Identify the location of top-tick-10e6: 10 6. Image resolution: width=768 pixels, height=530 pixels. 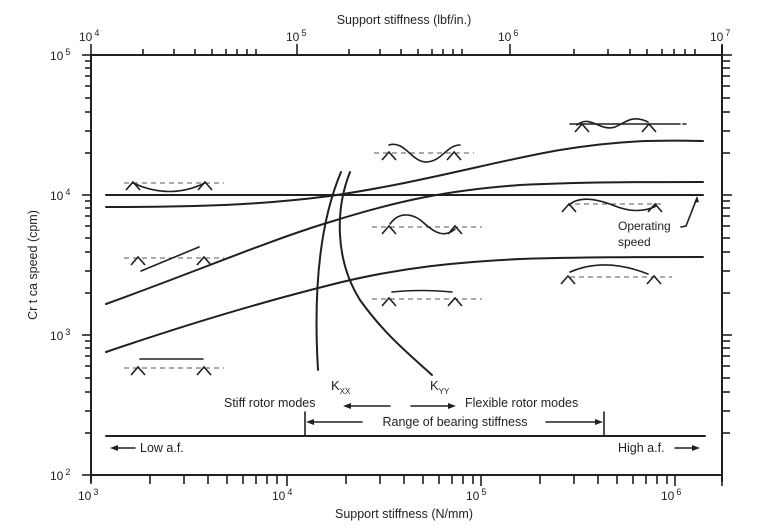
(508, 36).